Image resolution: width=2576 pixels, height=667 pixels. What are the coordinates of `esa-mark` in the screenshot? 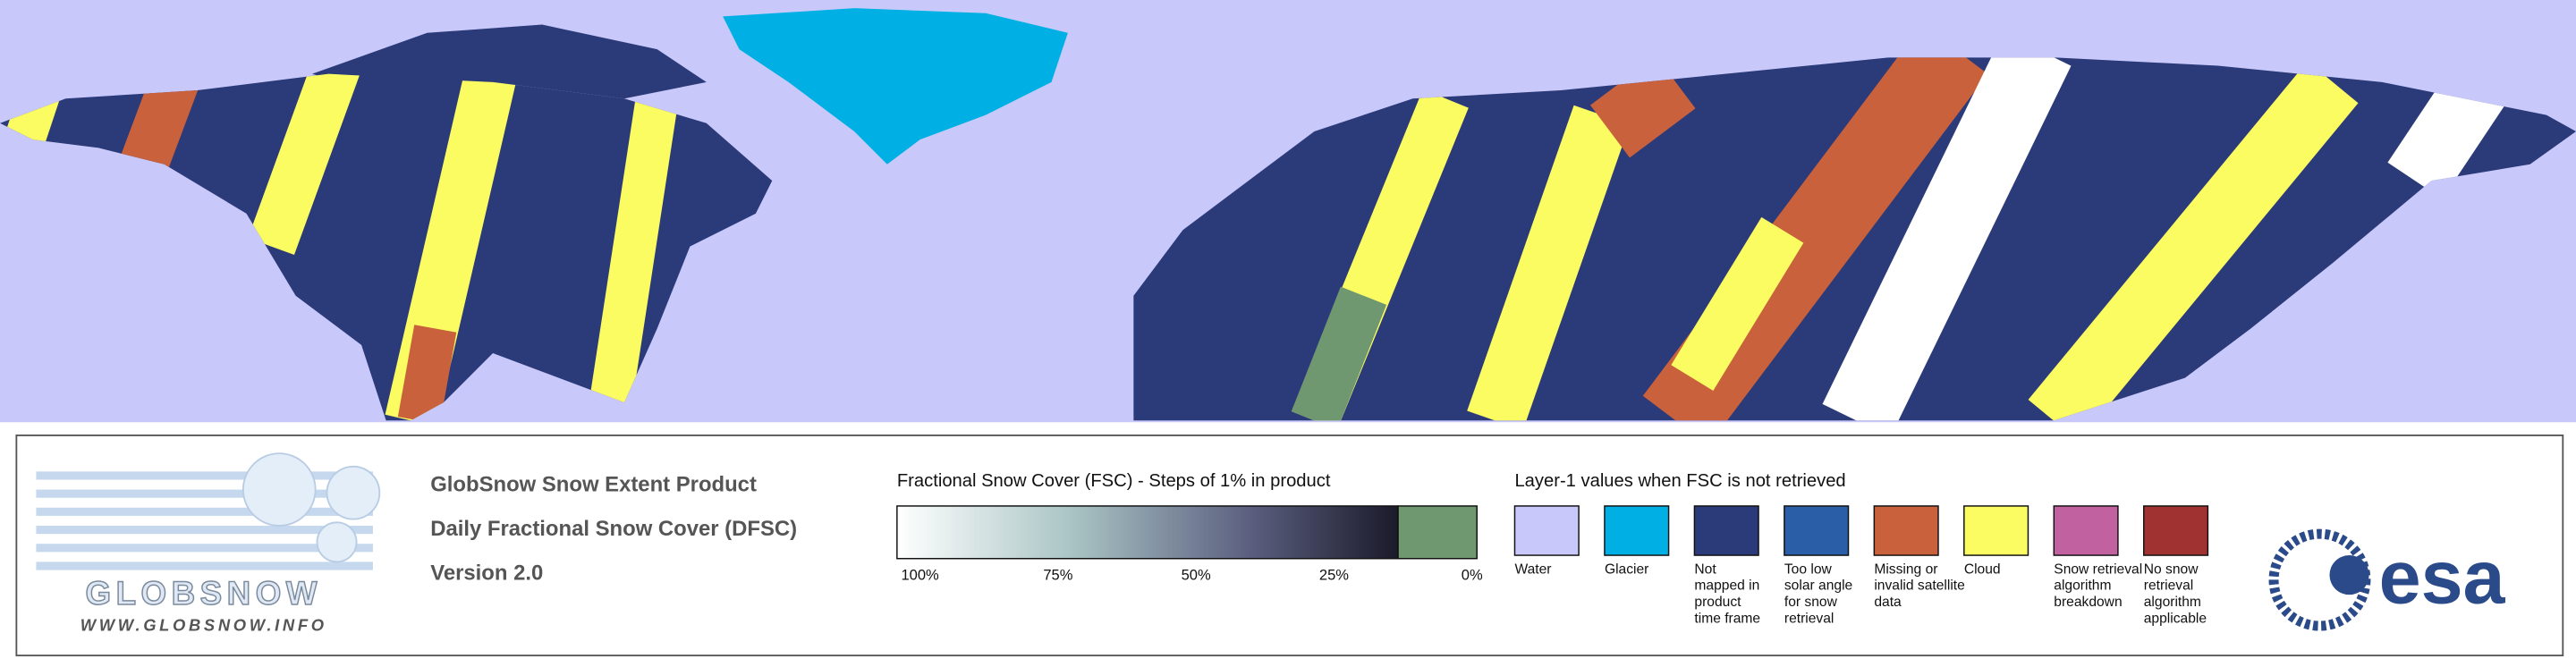 It's located at (2349, 575).